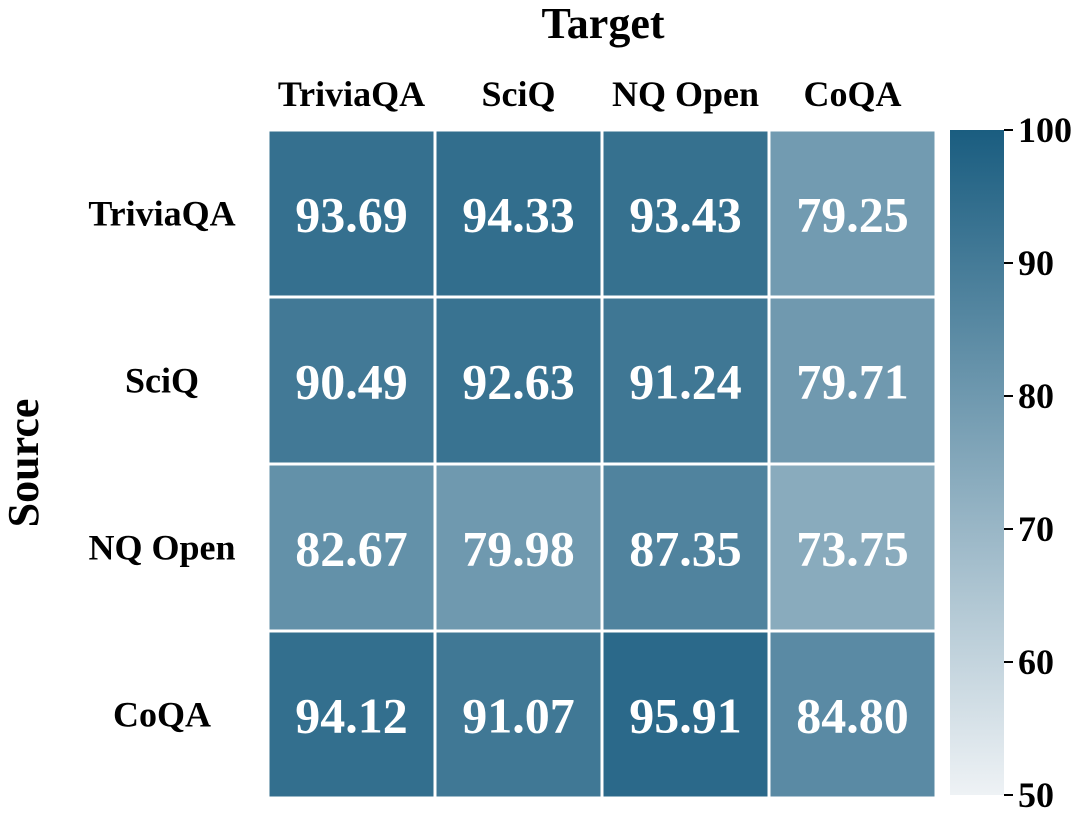  What do you see at coordinates (1036, 396) in the screenshot?
I see `colorbar-tick-label: 80` at bounding box center [1036, 396].